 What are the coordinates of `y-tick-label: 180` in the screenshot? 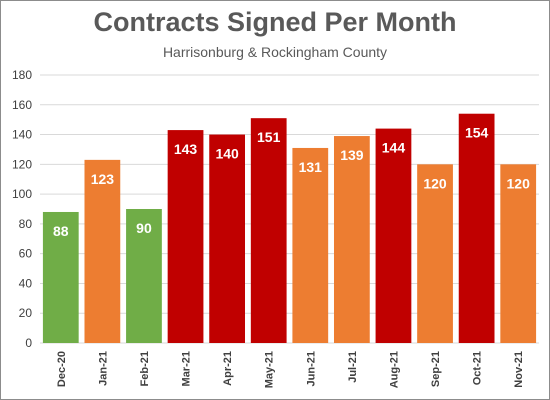 It's located at (22, 75).